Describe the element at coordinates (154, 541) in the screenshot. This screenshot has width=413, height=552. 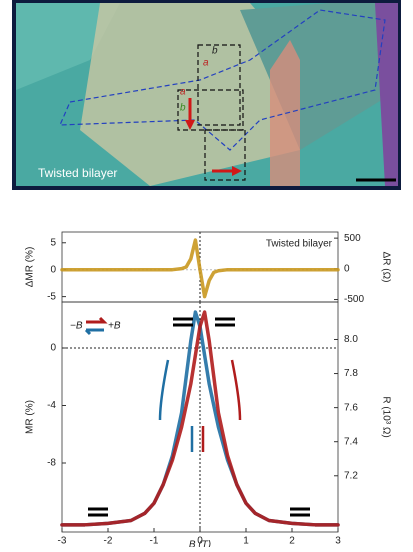
I see `x-tick-label: -1` at that location.